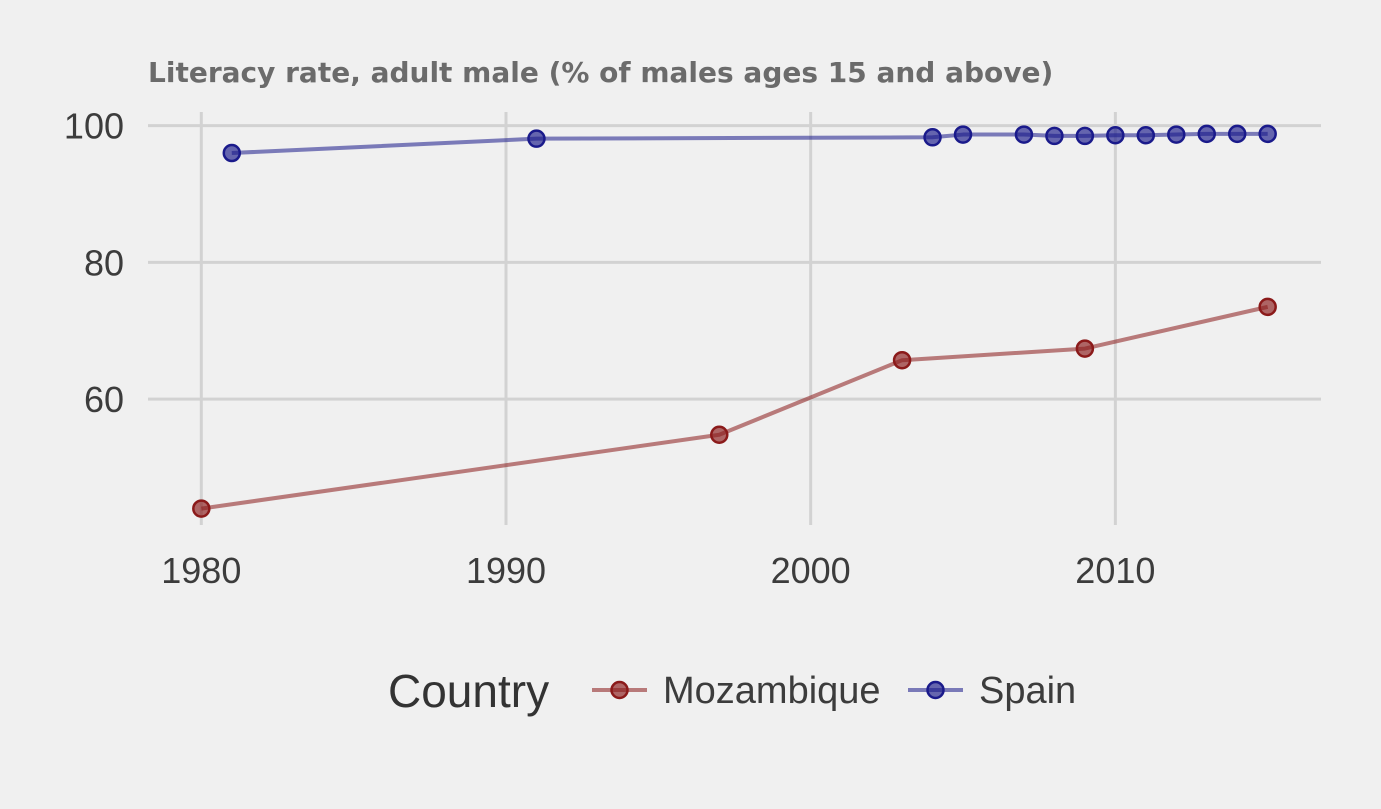  I want to click on legend-item-mozambique: Mozambique, so click(736, 691).